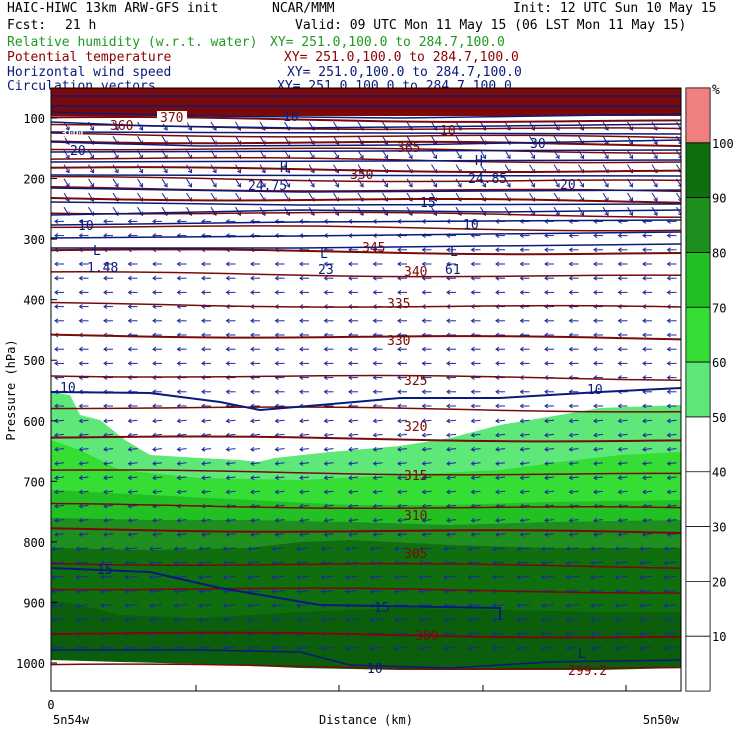  Describe the element at coordinates (86, 226) in the screenshot. I see `wind-speed-label: 10` at that location.